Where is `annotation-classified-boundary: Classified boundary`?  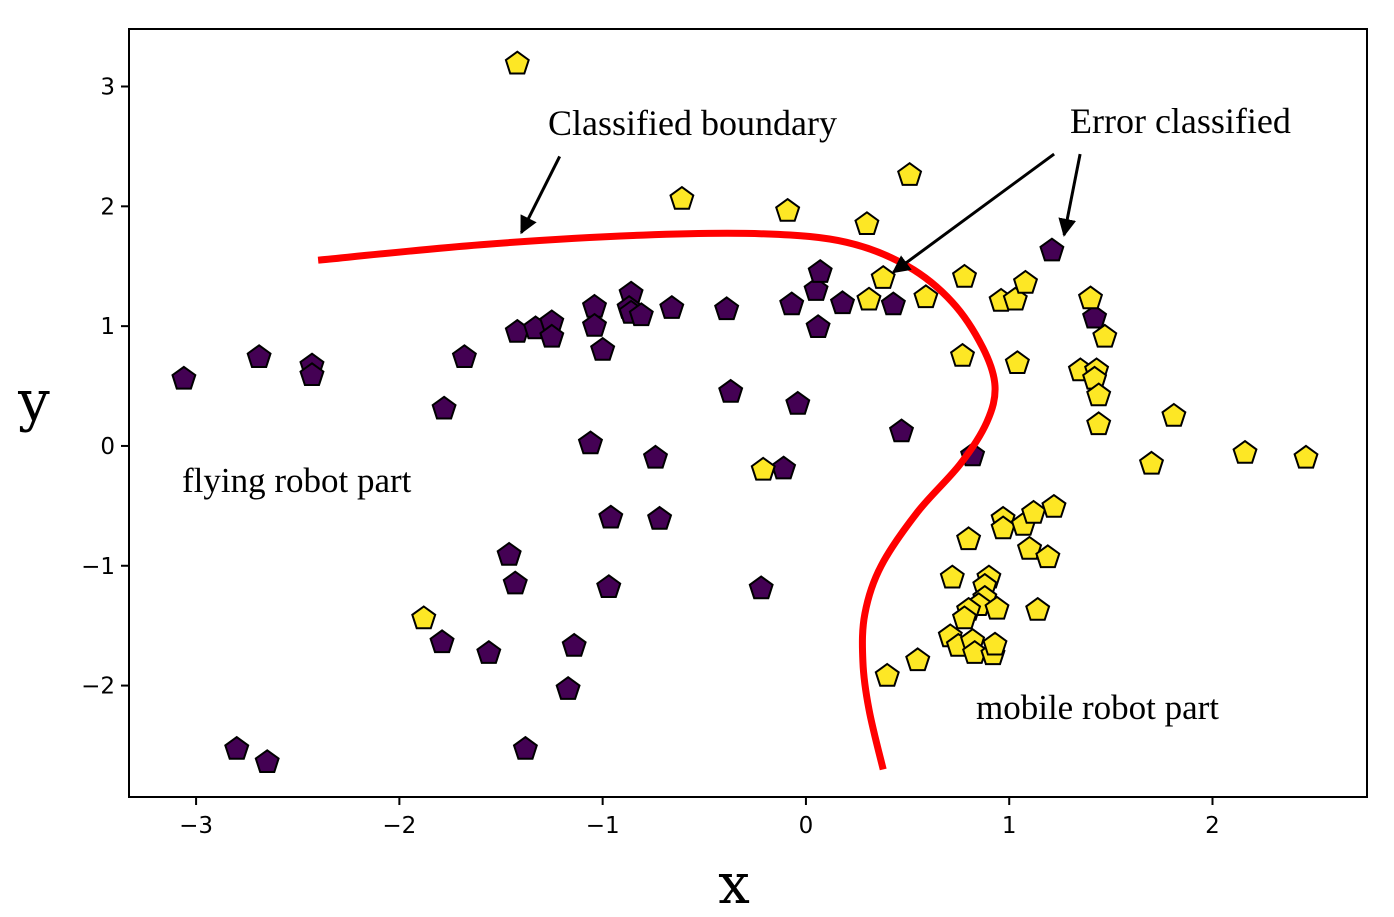 annotation-classified-boundary: Classified boundary is located at coordinates (692, 123).